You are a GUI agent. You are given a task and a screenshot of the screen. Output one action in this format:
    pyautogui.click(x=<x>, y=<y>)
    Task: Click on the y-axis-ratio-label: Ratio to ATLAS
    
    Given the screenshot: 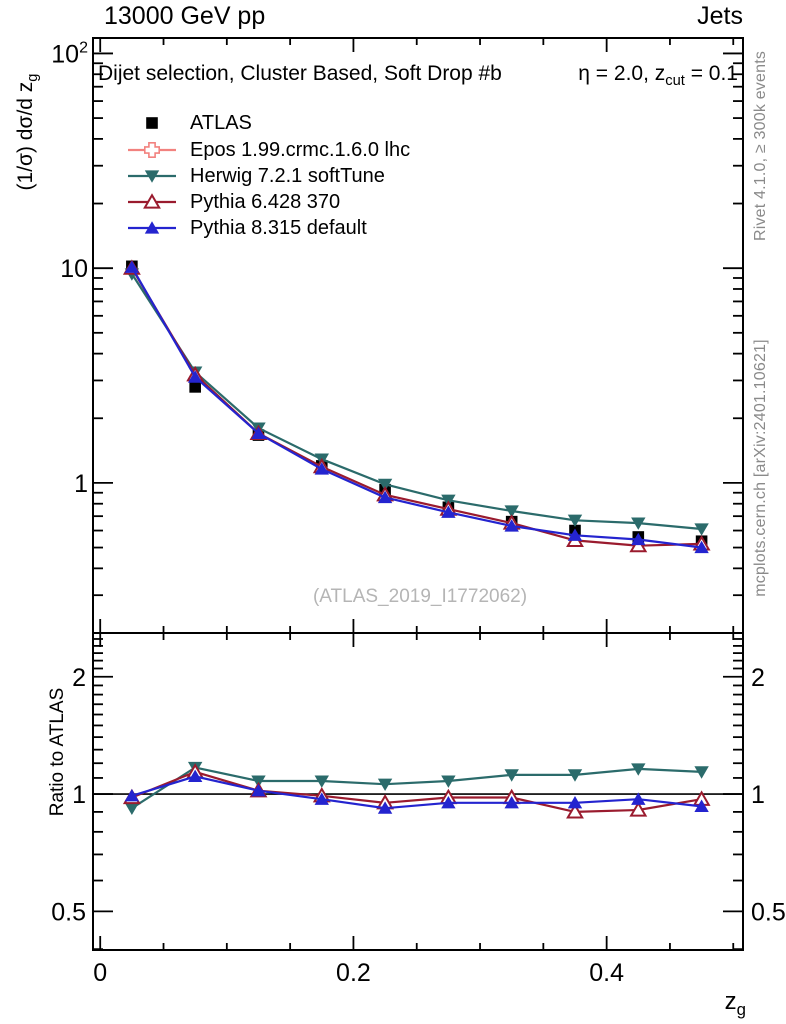 What is the action you would take?
    pyautogui.click(x=57, y=752)
    